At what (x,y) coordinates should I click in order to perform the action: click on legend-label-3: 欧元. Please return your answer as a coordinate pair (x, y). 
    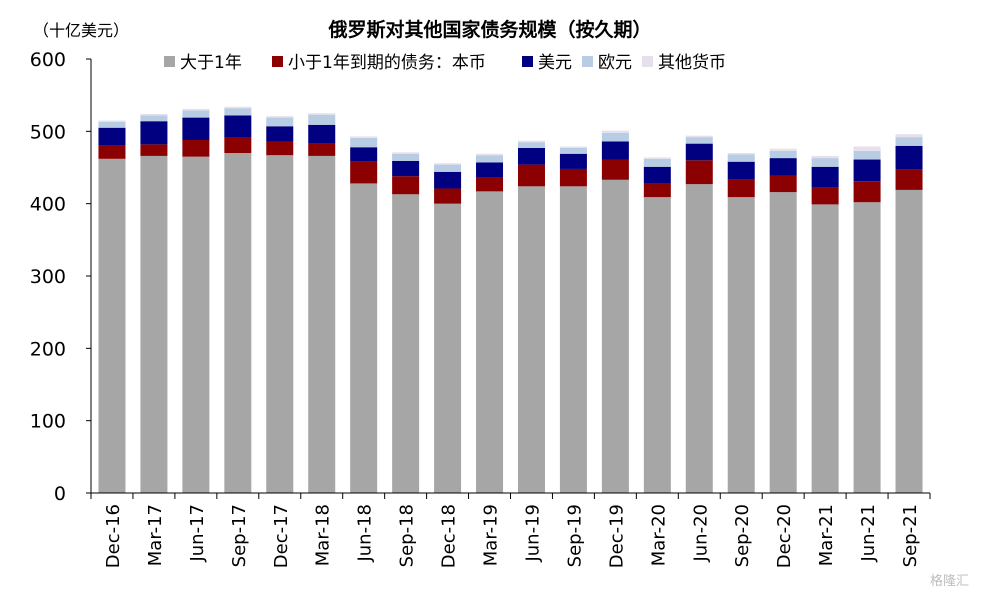
    Looking at the image, I should click on (615, 63).